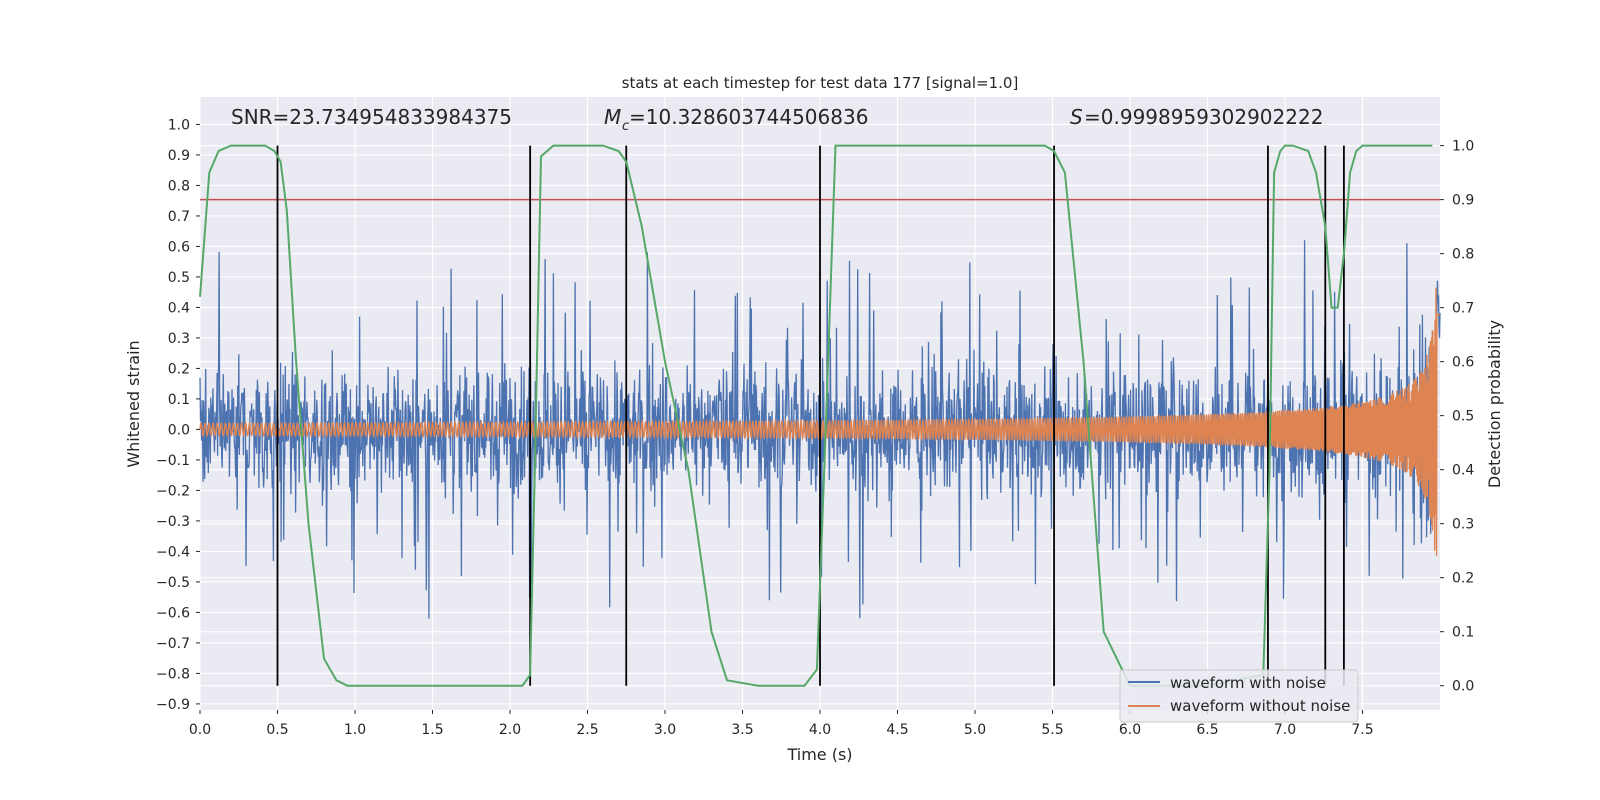 The width and height of the screenshot is (1600, 800). What do you see at coordinates (173, 674) in the screenshot?
I see `y-tick-label-left: −0.8` at bounding box center [173, 674].